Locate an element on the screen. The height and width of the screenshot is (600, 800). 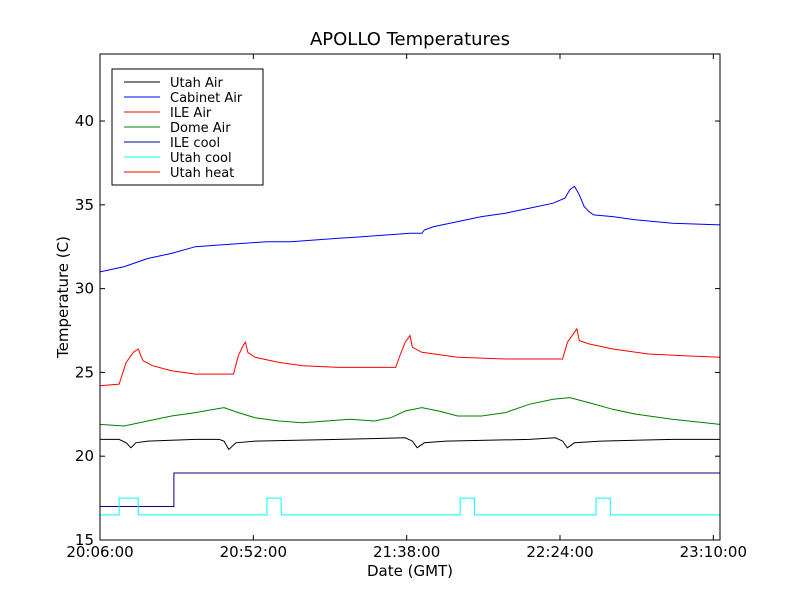
series-line-ile-air is located at coordinates (410, 357).